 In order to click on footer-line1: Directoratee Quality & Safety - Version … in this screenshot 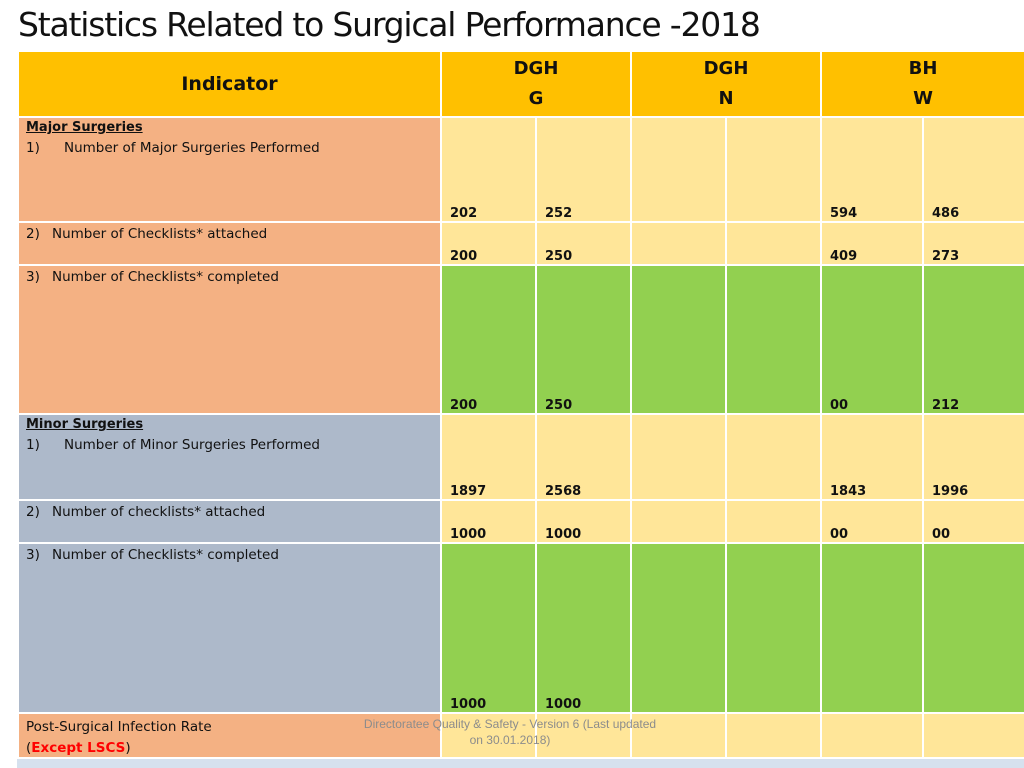, I will do `click(510, 724)`.